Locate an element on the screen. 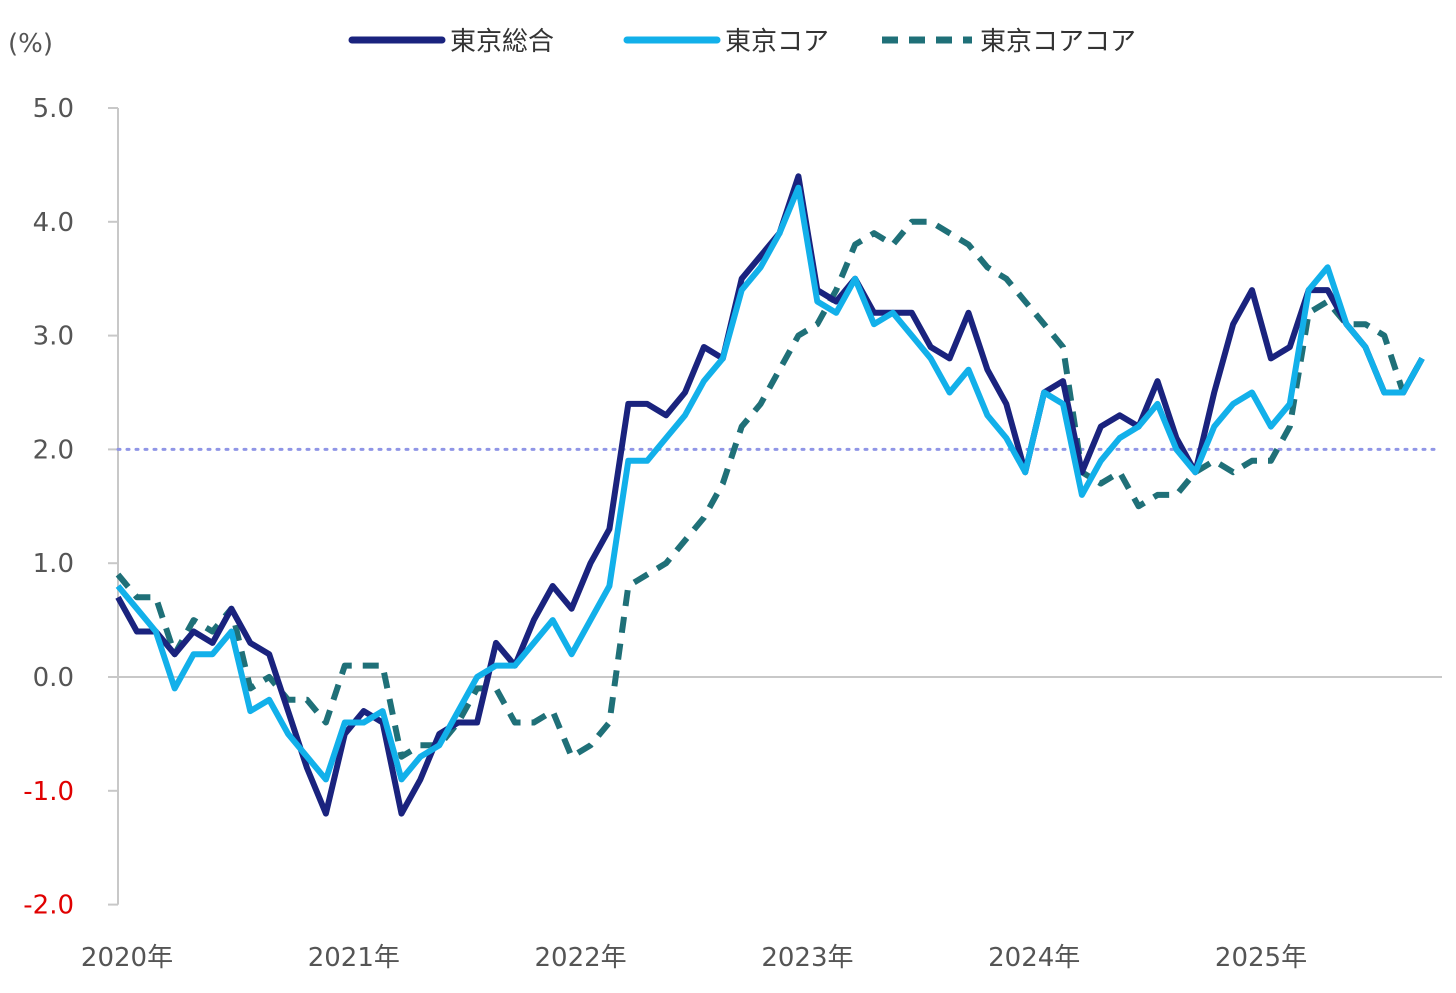 The image size is (1456, 993). x-tick-label: 2025年 is located at coordinates (1261, 958).